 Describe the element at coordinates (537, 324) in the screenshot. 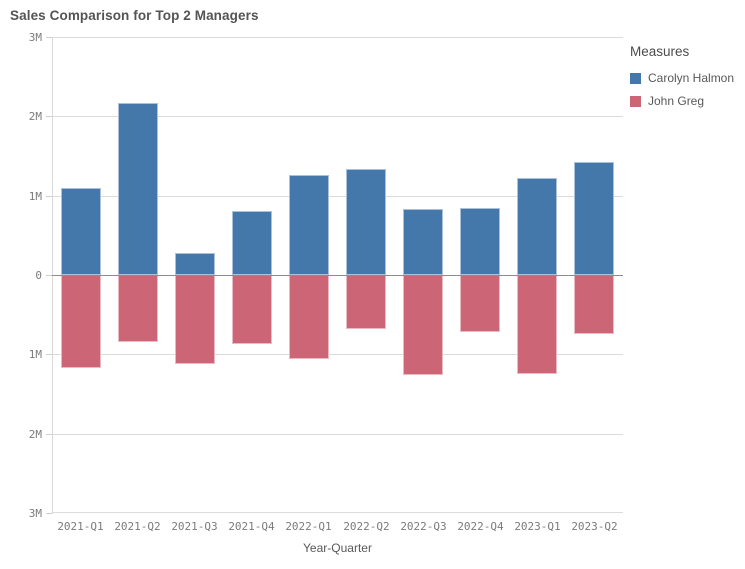

I see `bar-john-greg-2023-Q1` at that location.